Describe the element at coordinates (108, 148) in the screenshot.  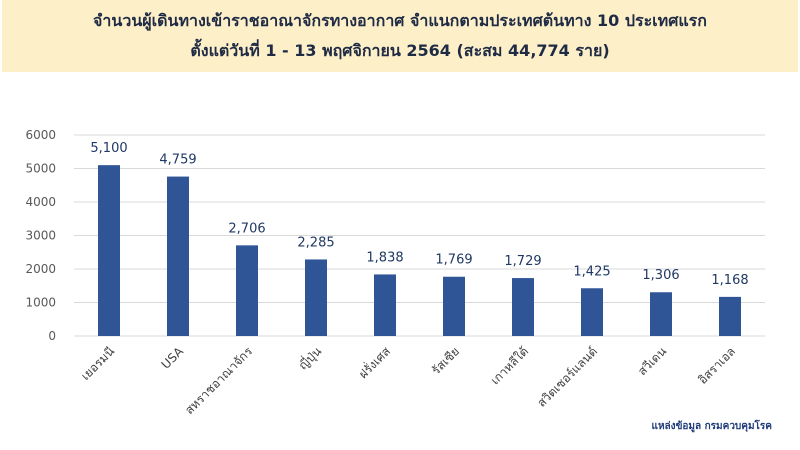
I see `data-label: 5,100` at that location.